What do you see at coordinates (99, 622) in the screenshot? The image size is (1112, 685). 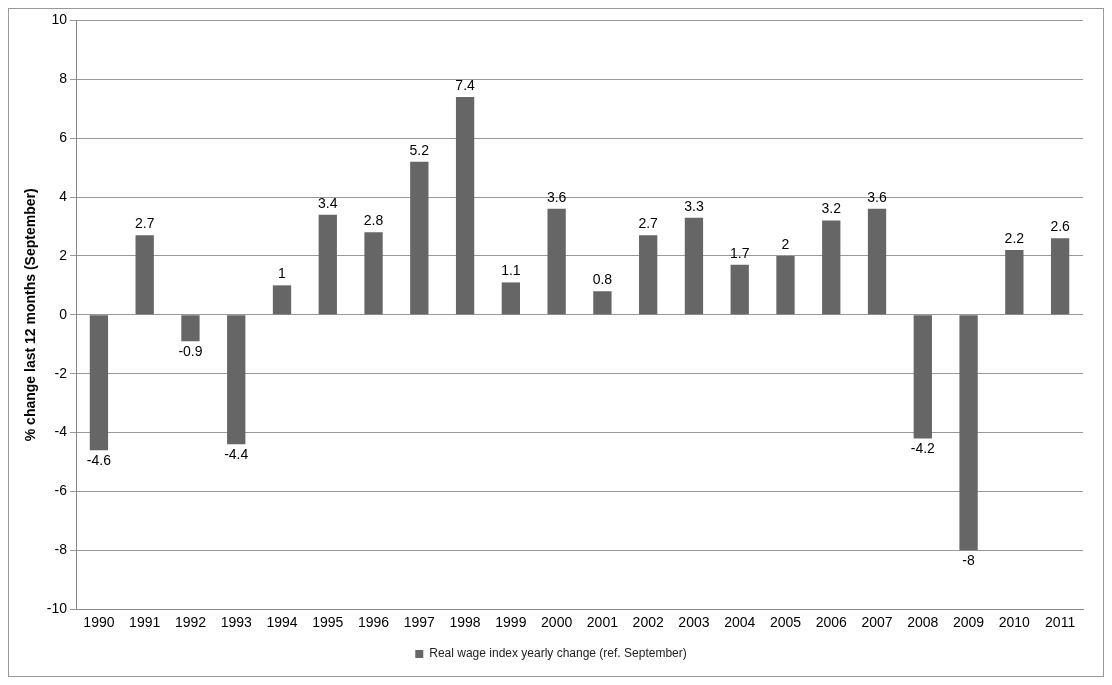 I see `x-tick-label: 1990` at bounding box center [99, 622].